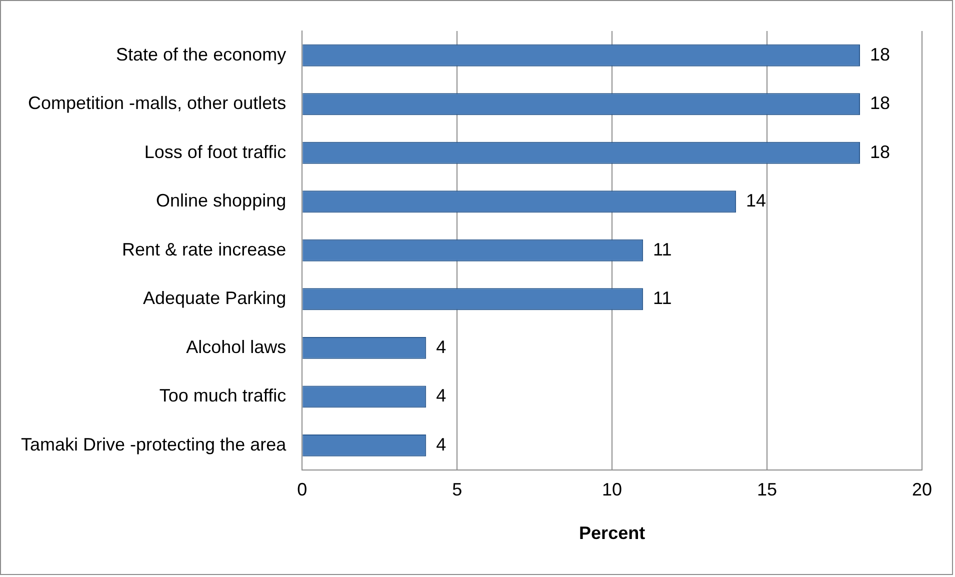  Describe the element at coordinates (215, 152) in the screenshot. I see `y-tick-label: Loss of foot traffic` at that location.